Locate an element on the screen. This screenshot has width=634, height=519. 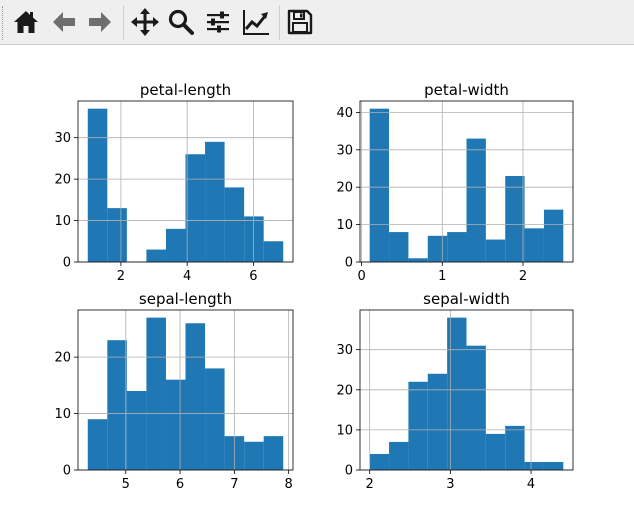
pan-button is located at coordinates (145, 22).